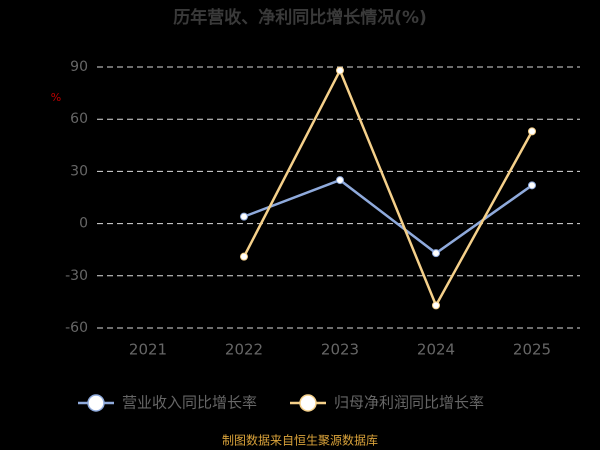 The width and height of the screenshot is (600, 450). What do you see at coordinates (148, 350) in the screenshot?
I see `x-tick-label: 2021` at bounding box center [148, 350].